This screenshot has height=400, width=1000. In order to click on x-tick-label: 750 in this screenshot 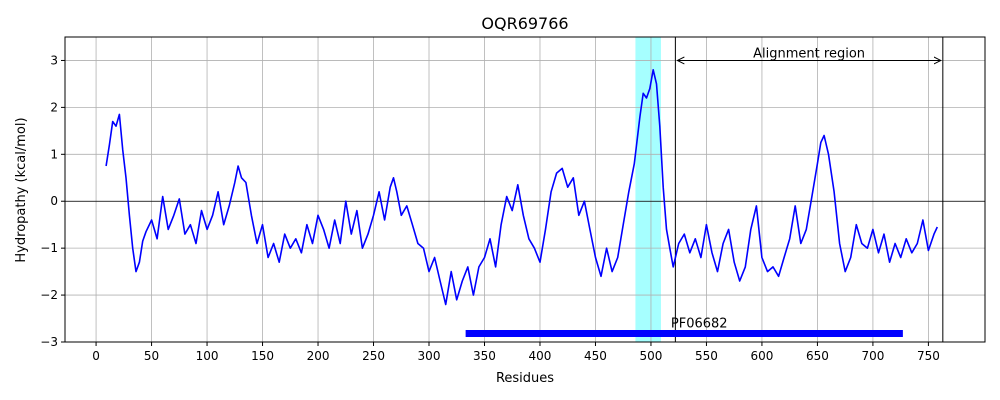, I will do `click(928, 356)`.